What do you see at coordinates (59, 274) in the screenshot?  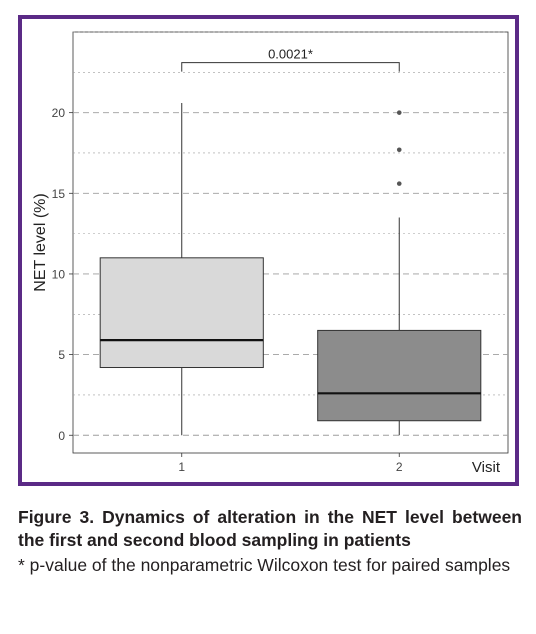 I see `y-tick-label: 10` at bounding box center [59, 274].